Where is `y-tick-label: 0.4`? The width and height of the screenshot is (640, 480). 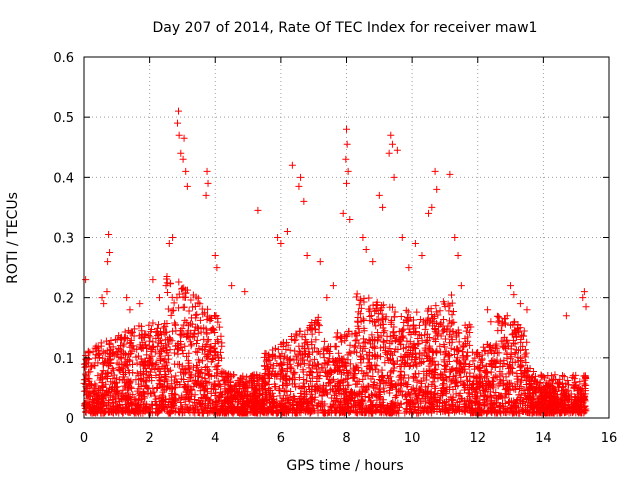 y-tick-label: 0.4 is located at coordinates (63, 178).